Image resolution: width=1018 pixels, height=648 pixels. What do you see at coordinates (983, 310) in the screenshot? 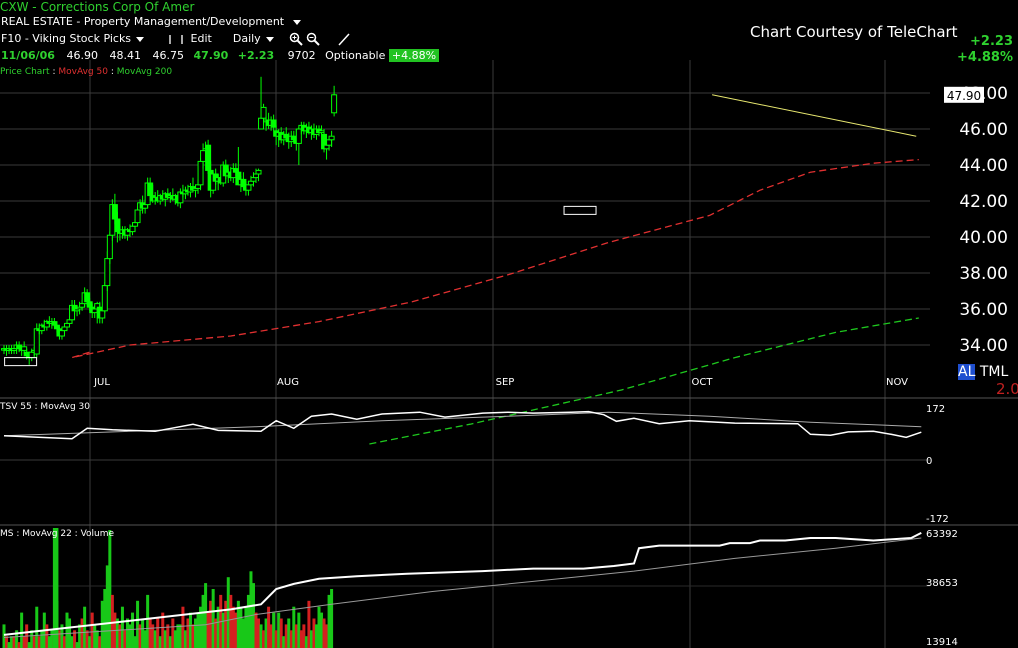
I see `price-tick-label: 36.00` at bounding box center [983, 310].